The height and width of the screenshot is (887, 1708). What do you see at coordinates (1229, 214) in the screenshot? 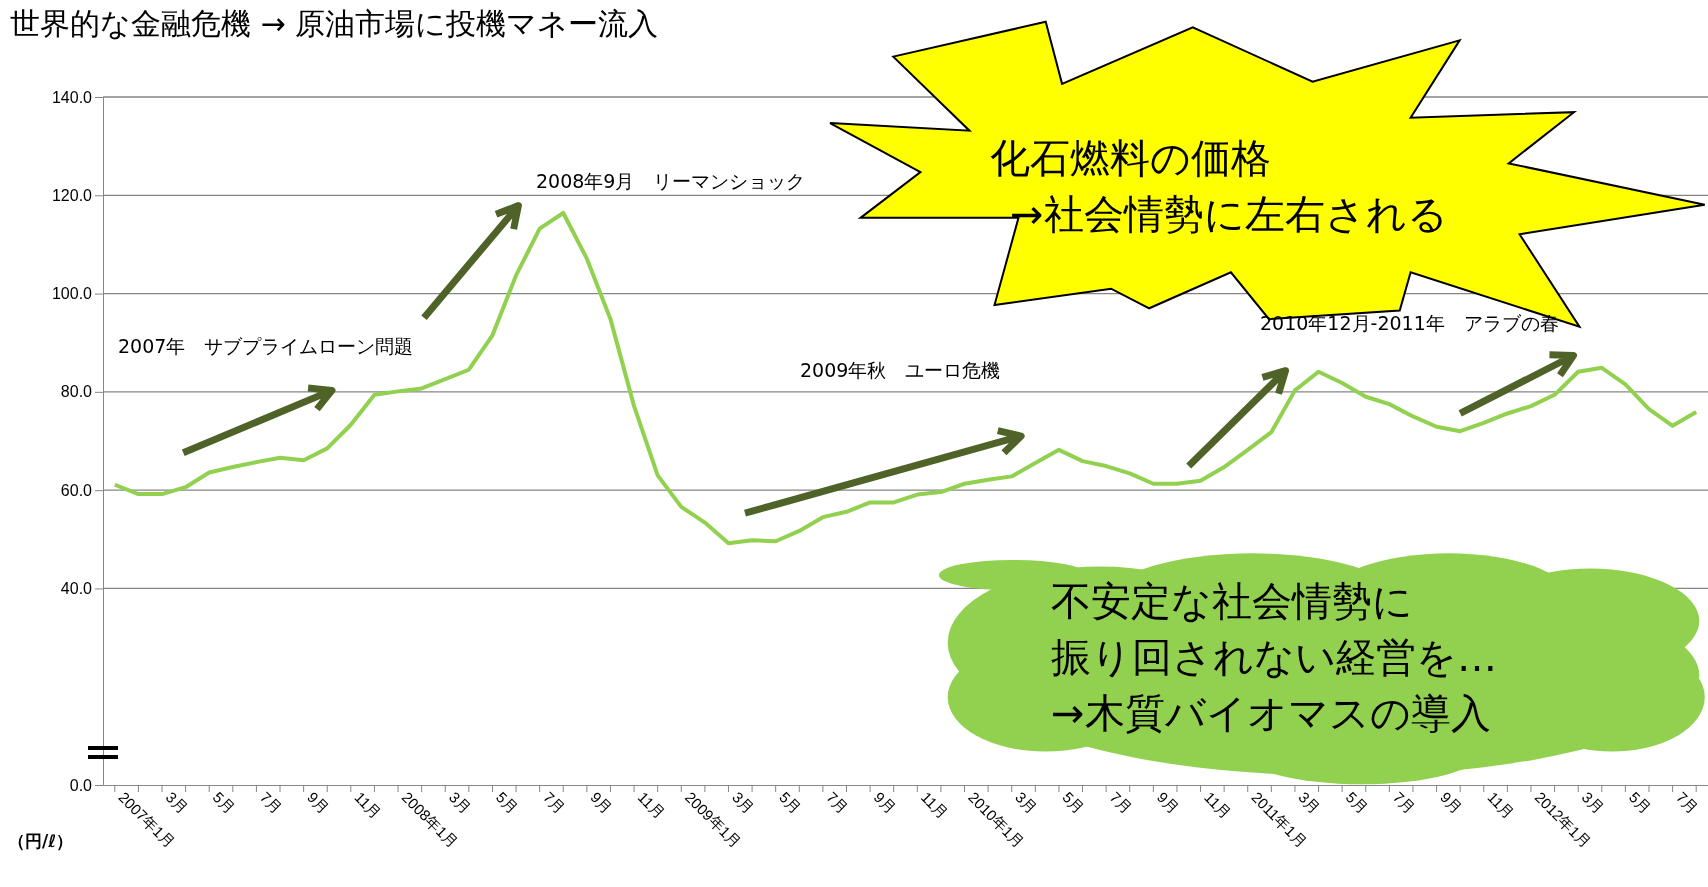
I see `annotation: →社会情勢に左右される` at bounding box center [1229, 214].